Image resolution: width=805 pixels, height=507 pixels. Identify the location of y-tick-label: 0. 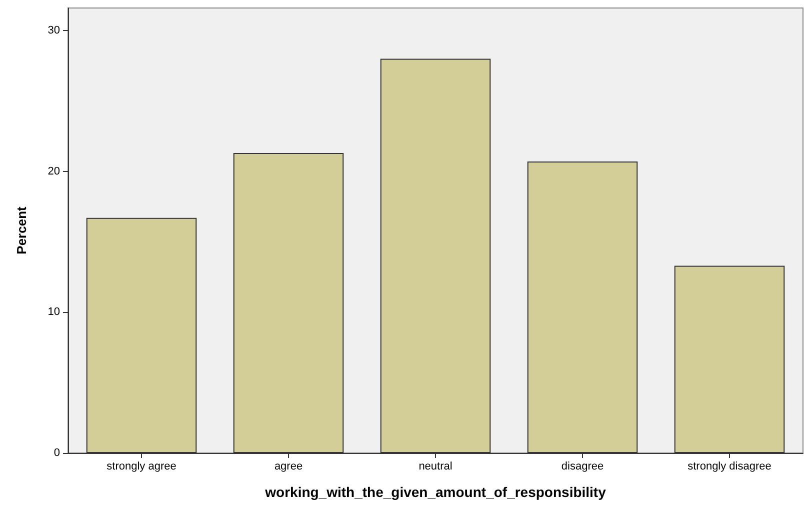
(57, 453).